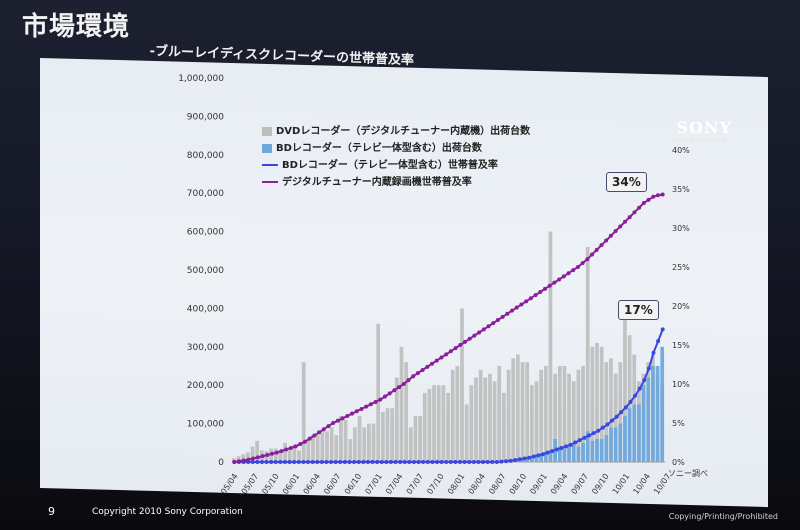 The width and height of the screenshot is (800, 530). I want to click on x-tick-label: 08/01, so click(456, 484).